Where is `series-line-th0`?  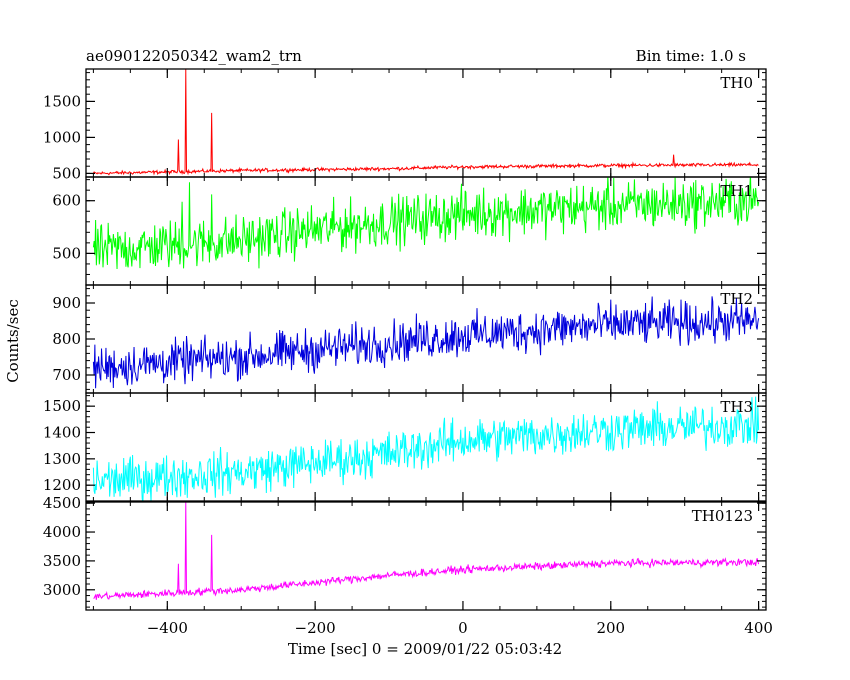
series-line-th0 is located at coordinates (425, 122).